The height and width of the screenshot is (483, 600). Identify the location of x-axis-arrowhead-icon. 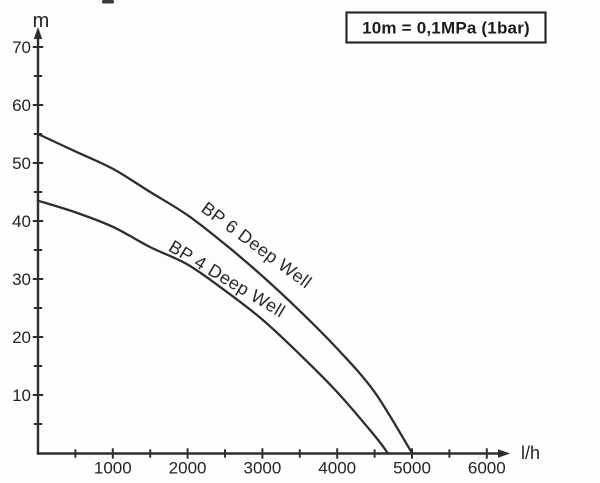
(504, 453).